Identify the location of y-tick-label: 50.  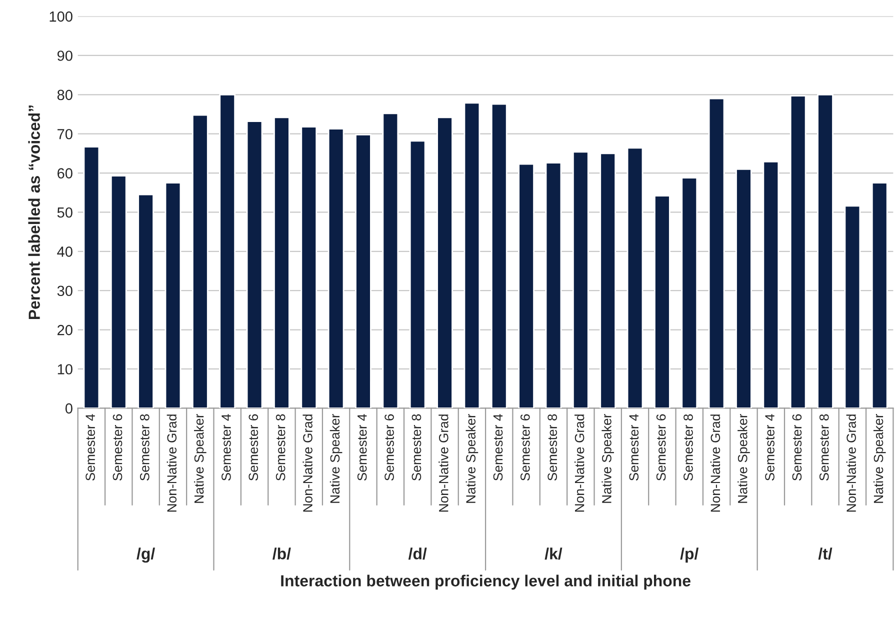
(64, 212).